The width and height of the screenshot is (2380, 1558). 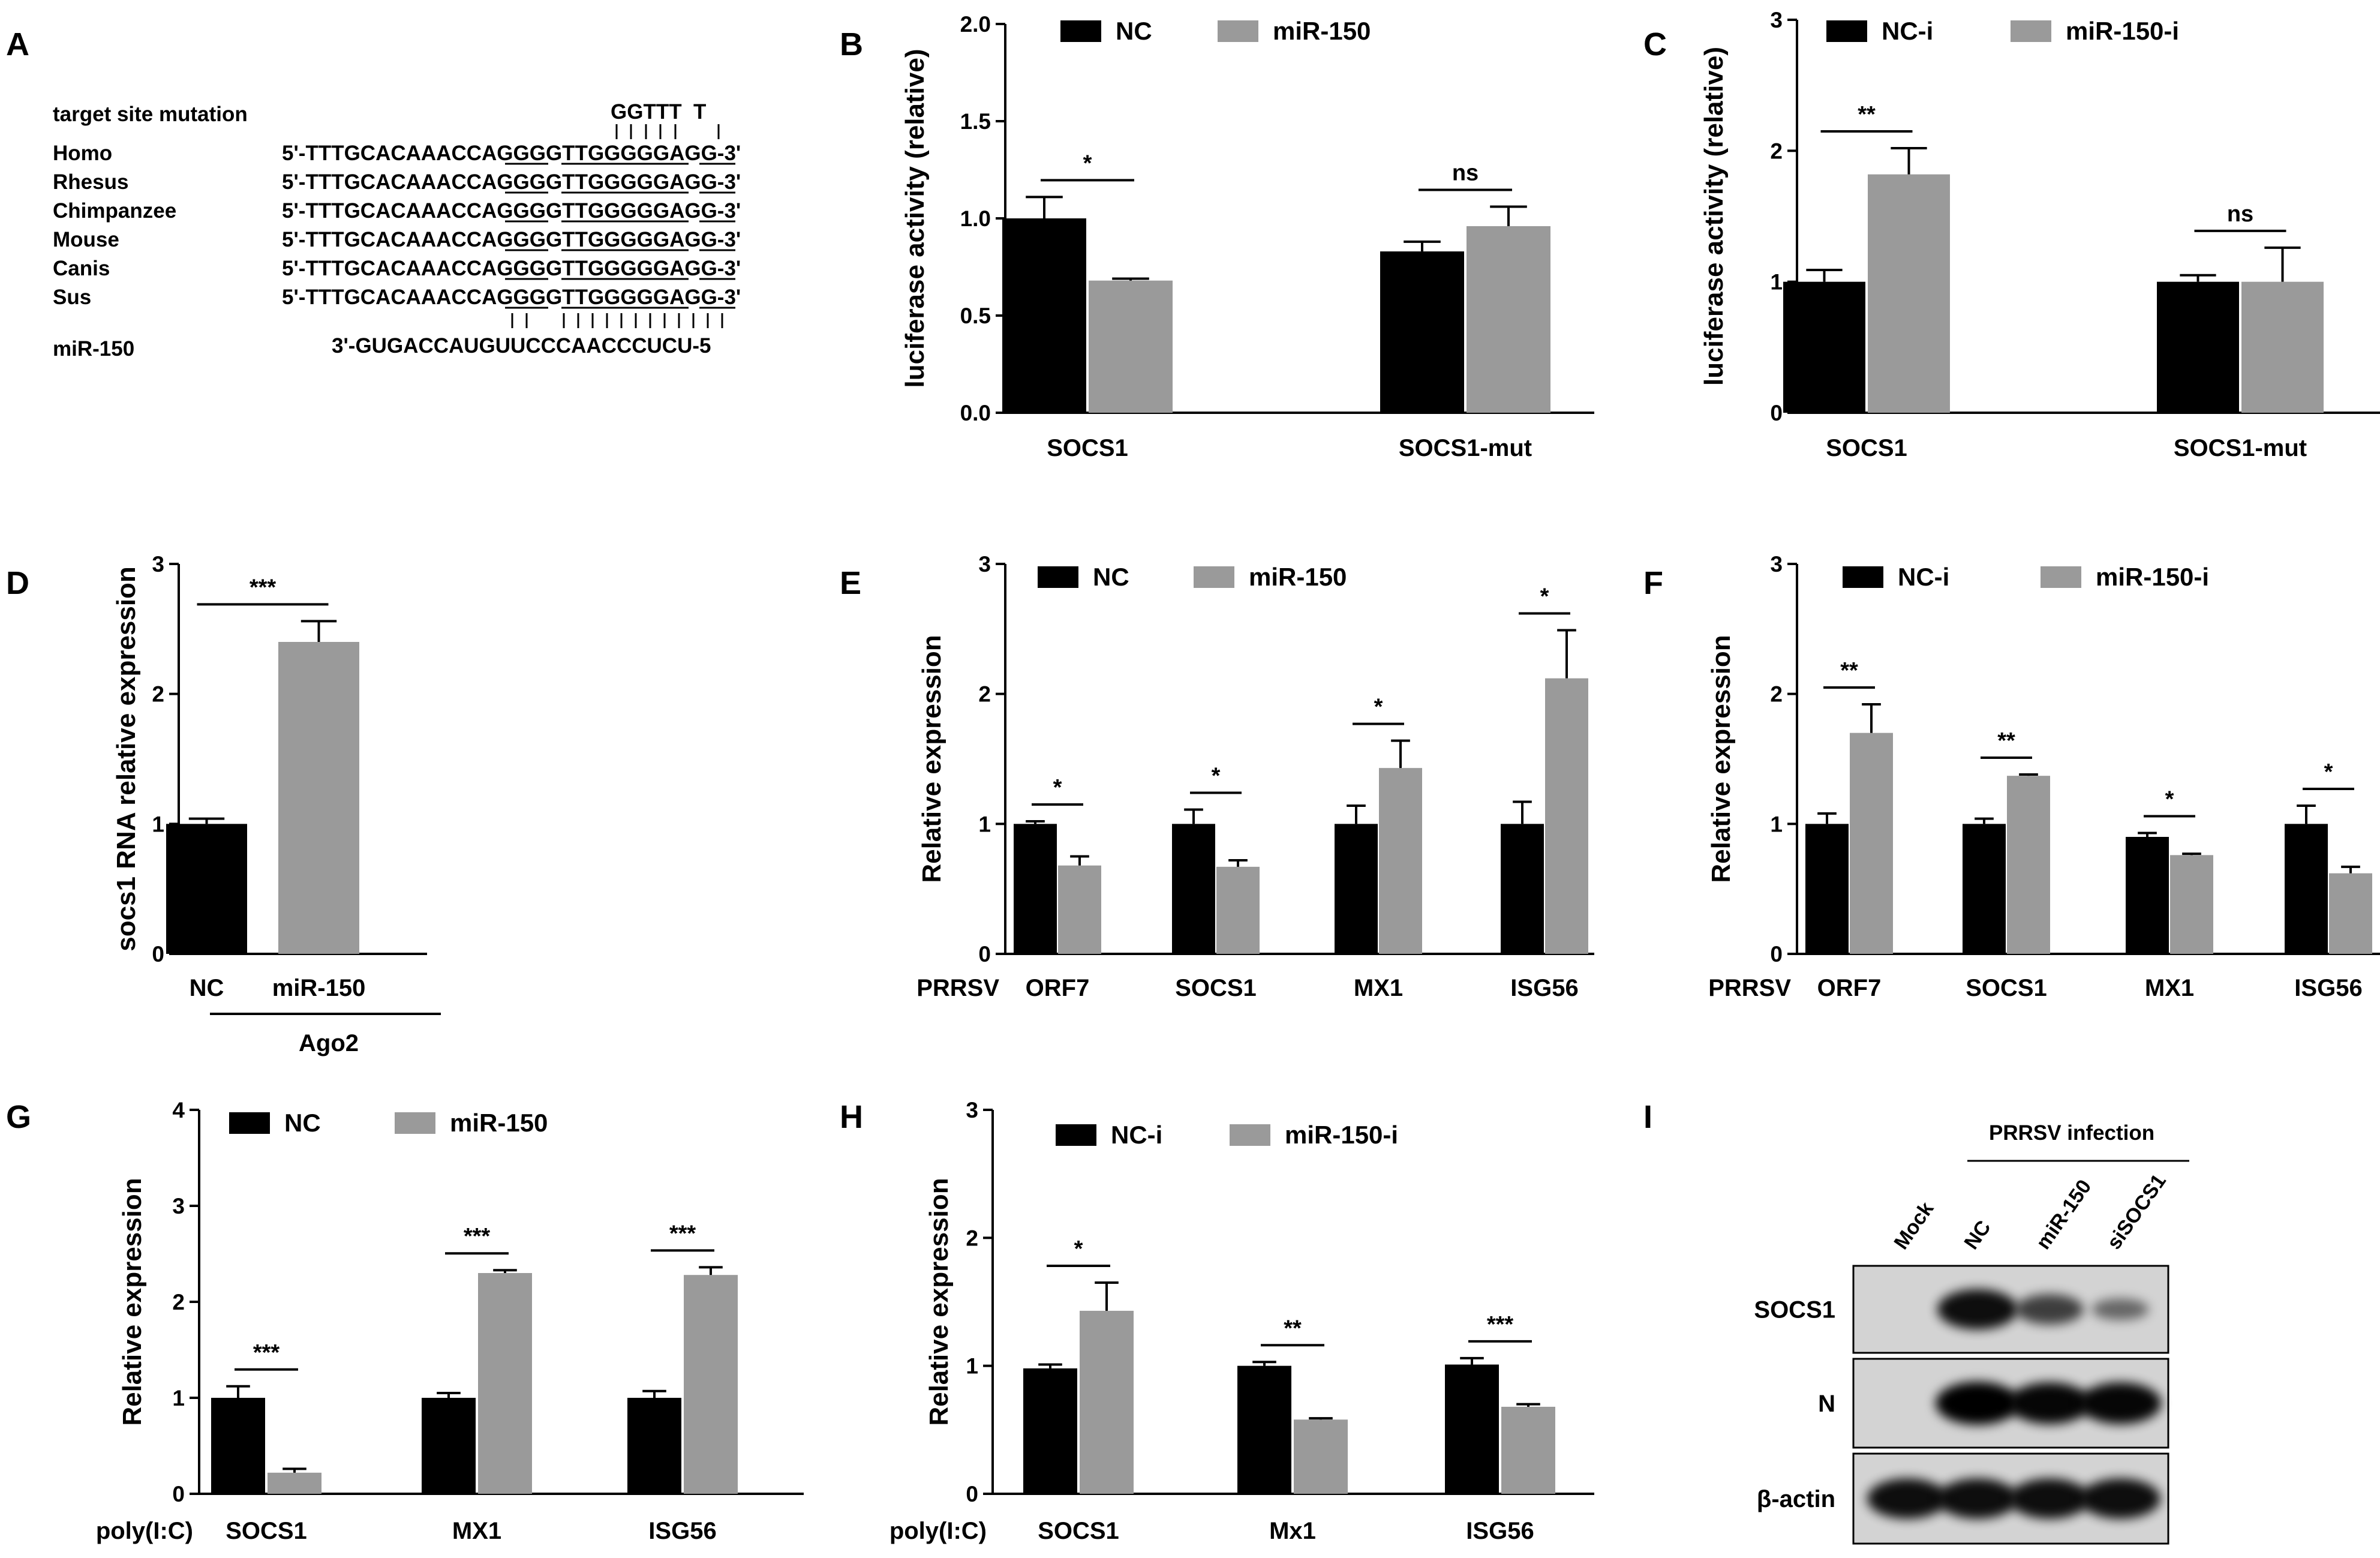 What do you see at coordinates (1648, 1117) in the screenshot?
I see `panel-i-letter: I` at bounding box center [1648, 1117].